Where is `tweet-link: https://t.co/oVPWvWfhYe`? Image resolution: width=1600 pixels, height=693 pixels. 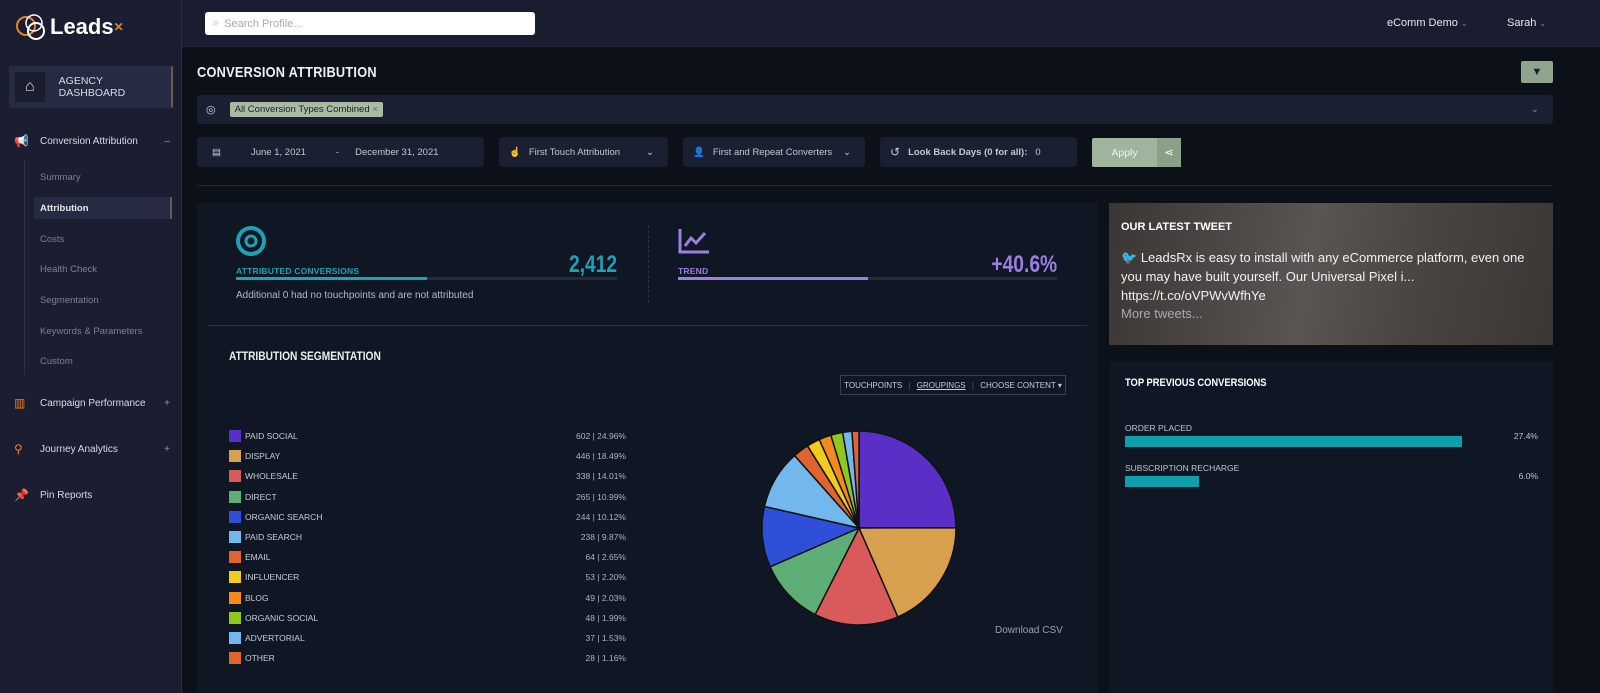 tweet-link: https://t.co/oVPWvWfhYe is located at coordinates (1193, 295).